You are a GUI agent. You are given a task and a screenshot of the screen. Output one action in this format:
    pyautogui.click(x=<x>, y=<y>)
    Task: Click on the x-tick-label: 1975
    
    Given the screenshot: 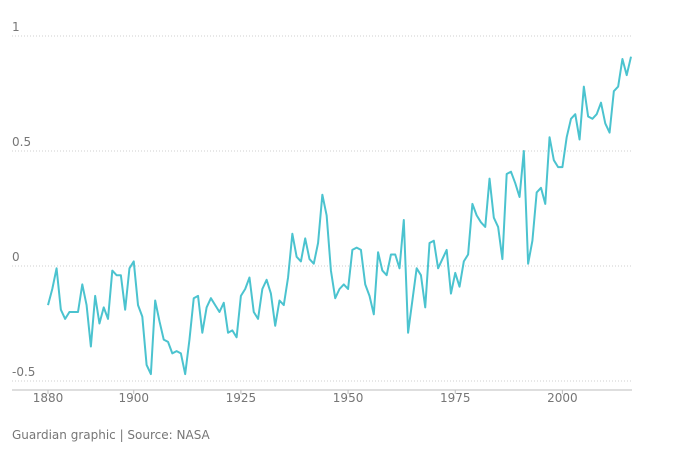 What is the action you would take?
    pyautogui.click(x=455, y=398)
    